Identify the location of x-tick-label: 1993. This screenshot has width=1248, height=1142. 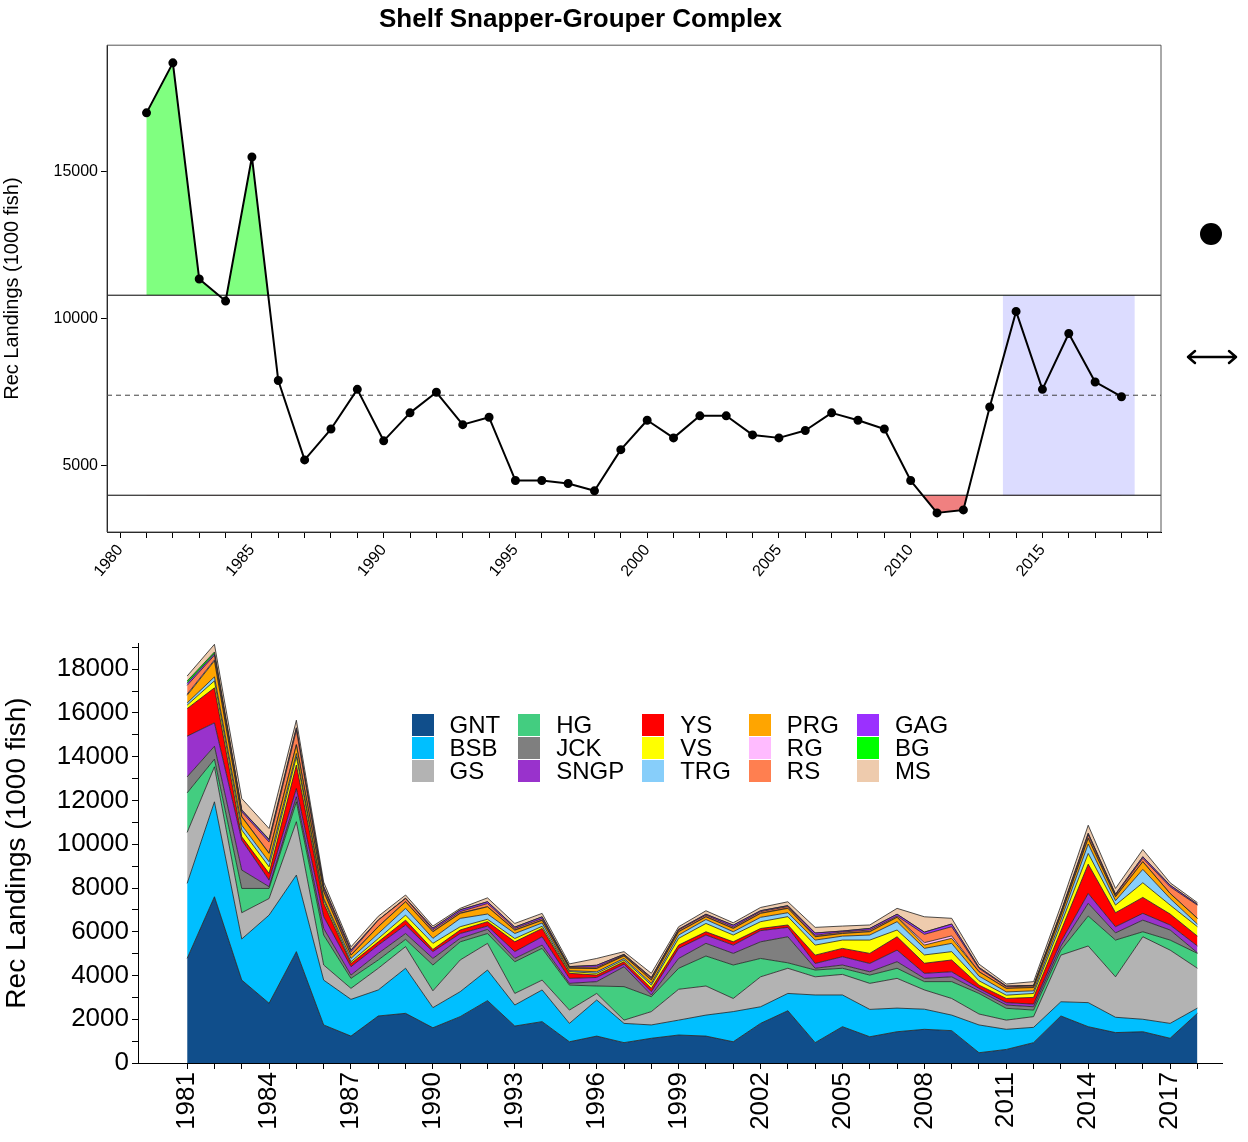
(512, 1101).